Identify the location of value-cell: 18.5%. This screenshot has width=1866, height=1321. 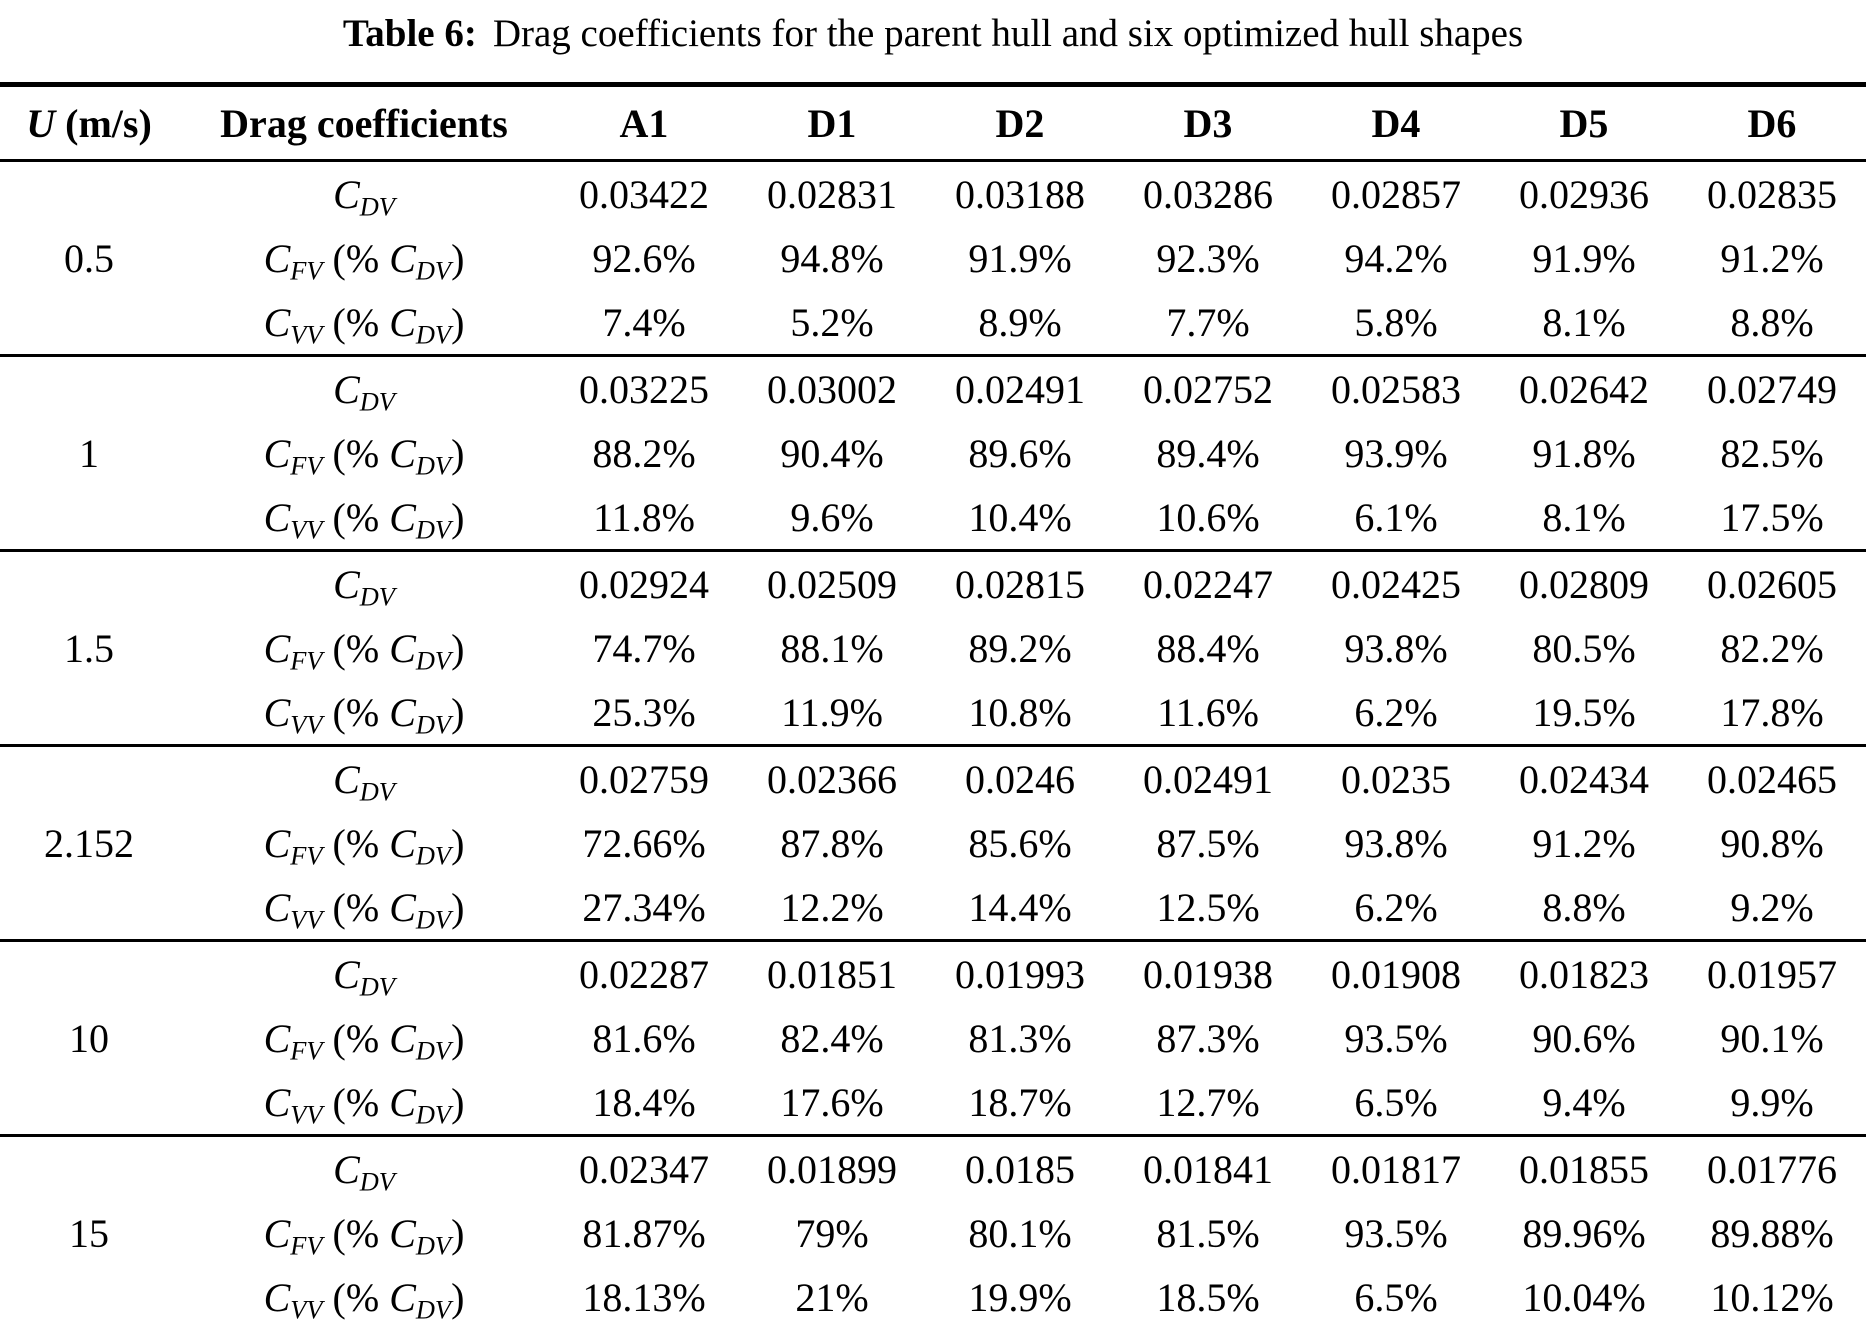
(1208, 1297).